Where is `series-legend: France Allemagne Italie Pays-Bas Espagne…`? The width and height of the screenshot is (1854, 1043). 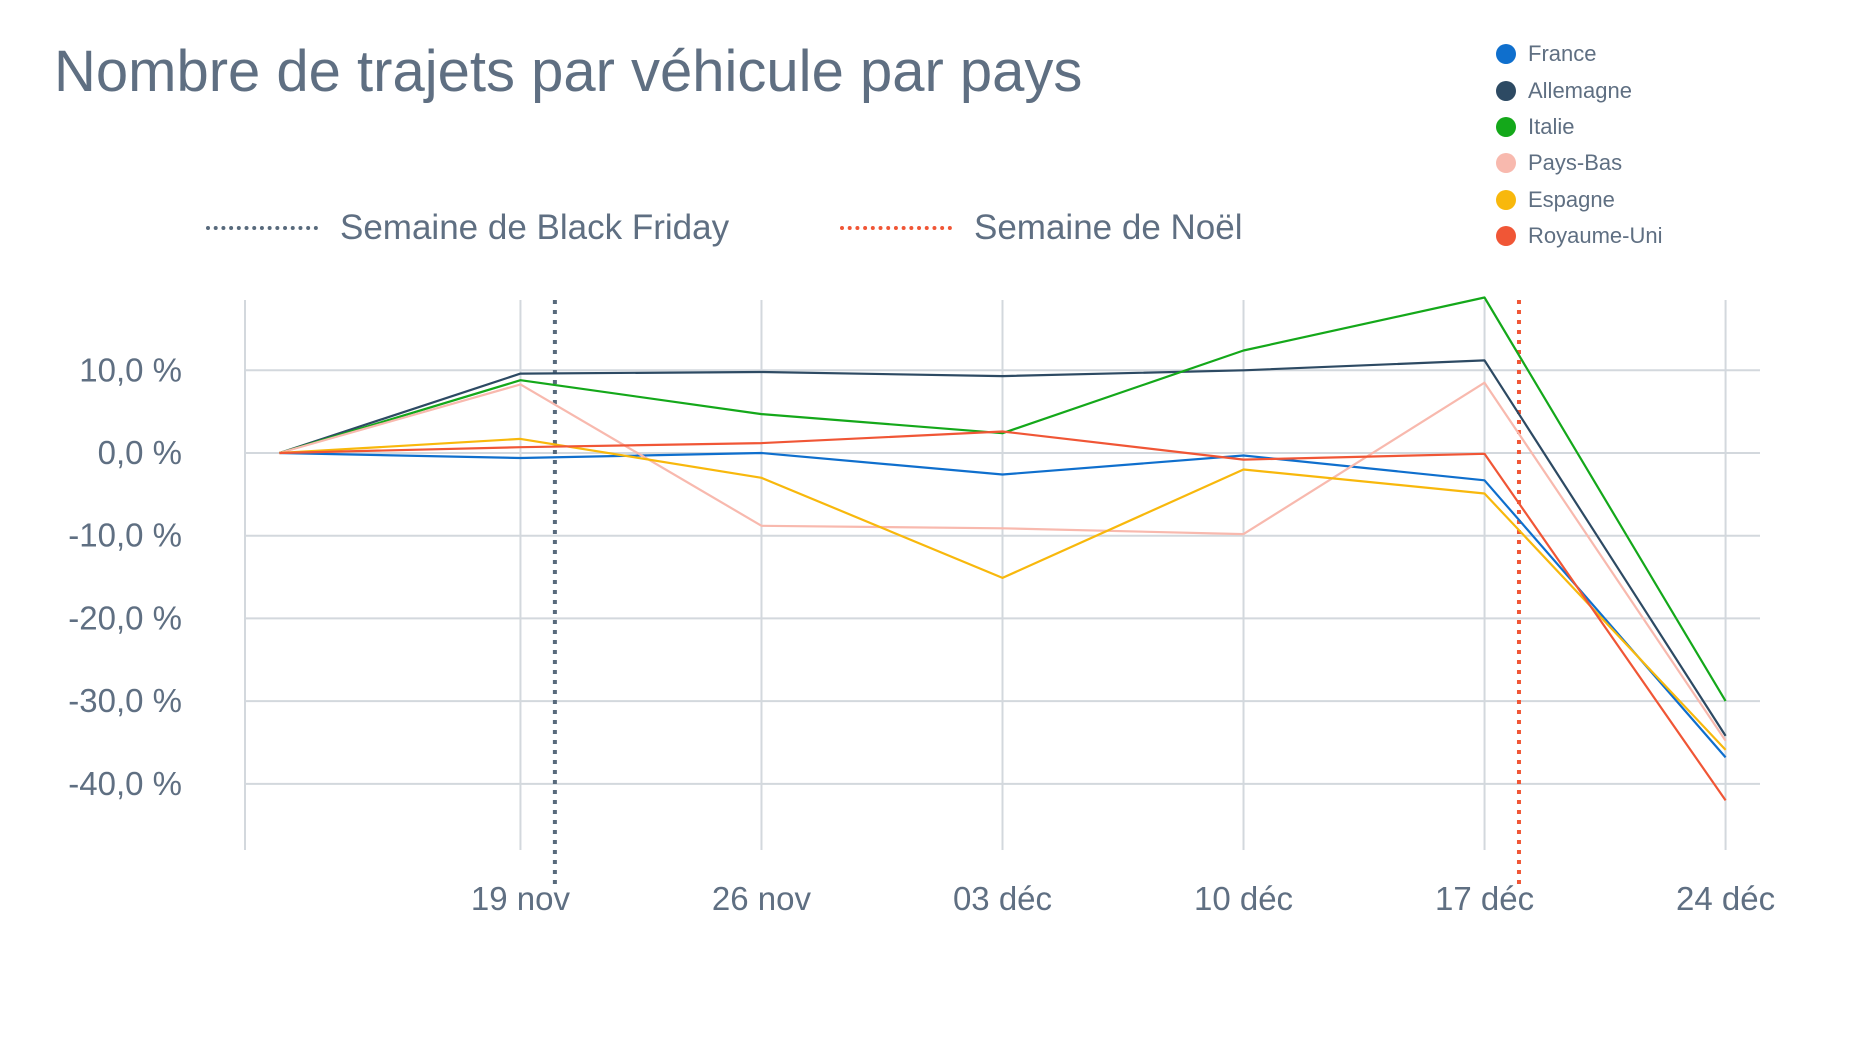 series-legend: France Allemagne Italie Pays-Bas Espagne… is located at coordinates (1579, 145).